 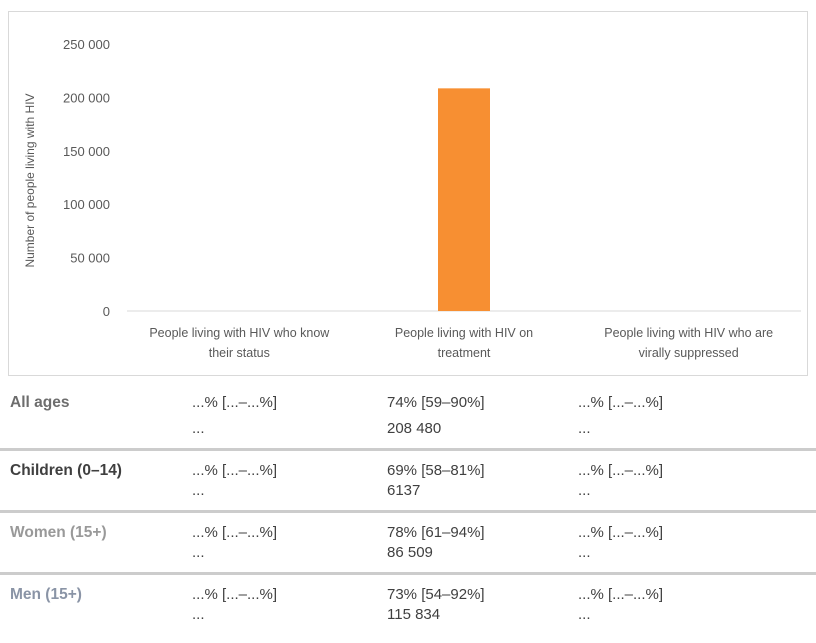 What do you see at coordinates (414, 614) in the screenshot?
I see `cell-count: 115 834` at bounding box center [414, 614].